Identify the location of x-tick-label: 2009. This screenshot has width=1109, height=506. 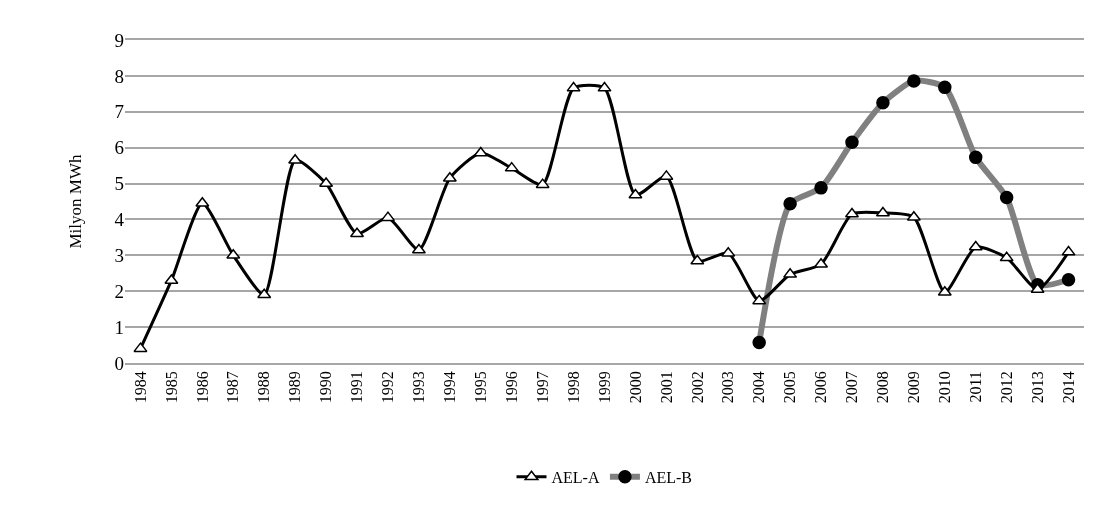
(914, 387).